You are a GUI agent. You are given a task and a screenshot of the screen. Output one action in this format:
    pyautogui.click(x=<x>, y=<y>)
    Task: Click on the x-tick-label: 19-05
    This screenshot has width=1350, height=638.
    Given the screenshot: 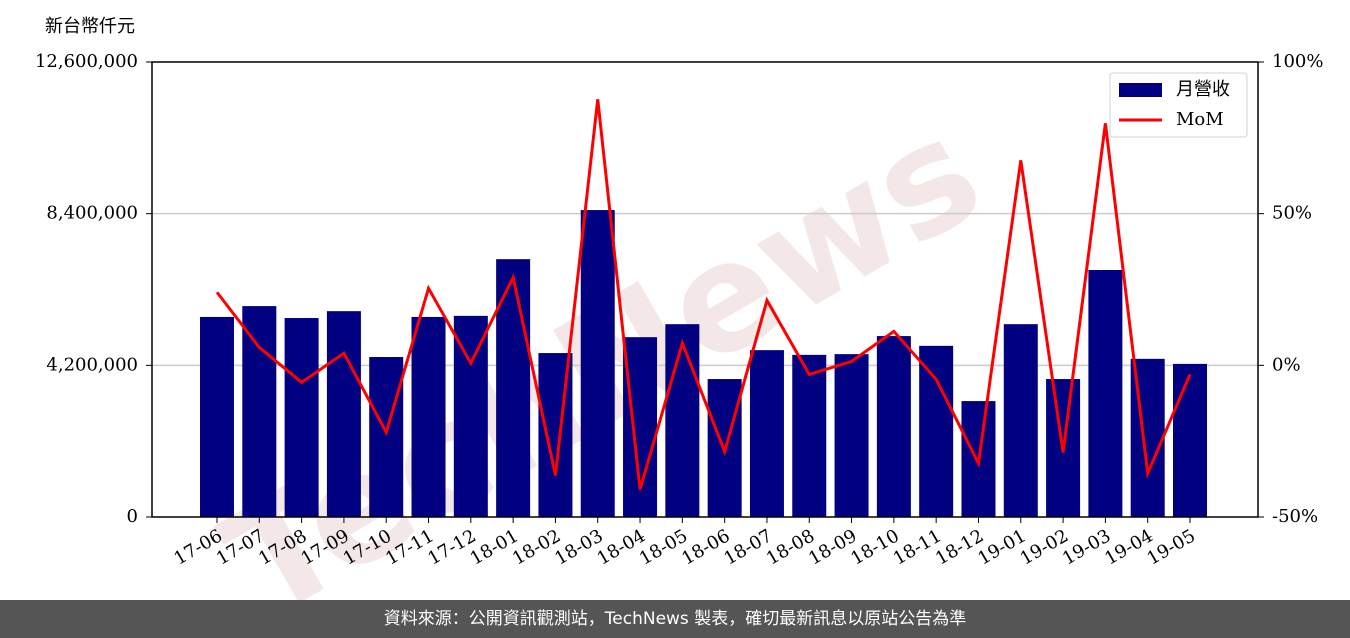 What is the action you would take?
    pyautogui.click(x=1171, y=547)
    